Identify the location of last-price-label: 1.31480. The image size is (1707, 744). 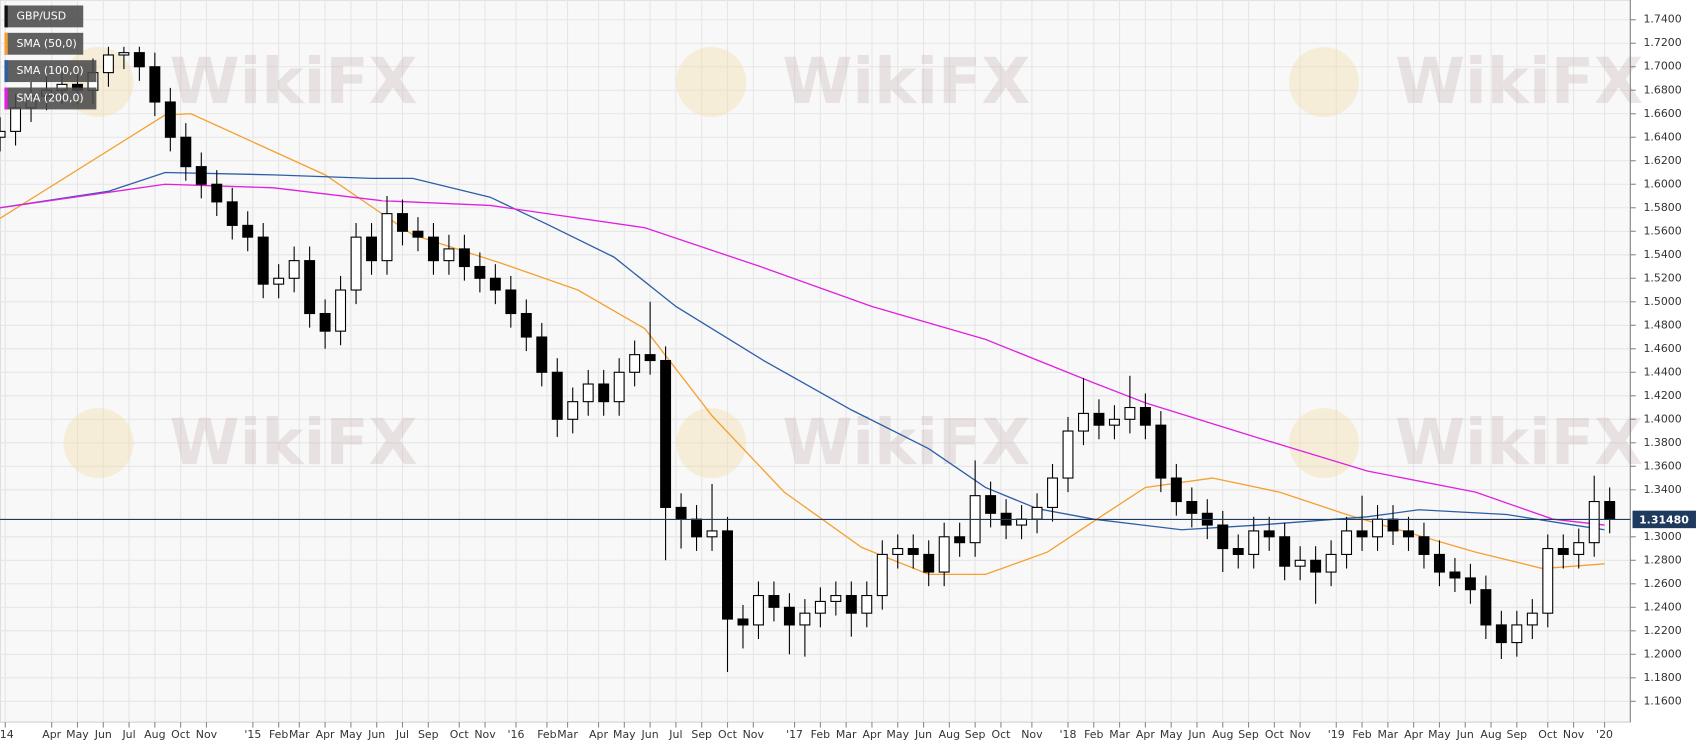
(1664, 520).